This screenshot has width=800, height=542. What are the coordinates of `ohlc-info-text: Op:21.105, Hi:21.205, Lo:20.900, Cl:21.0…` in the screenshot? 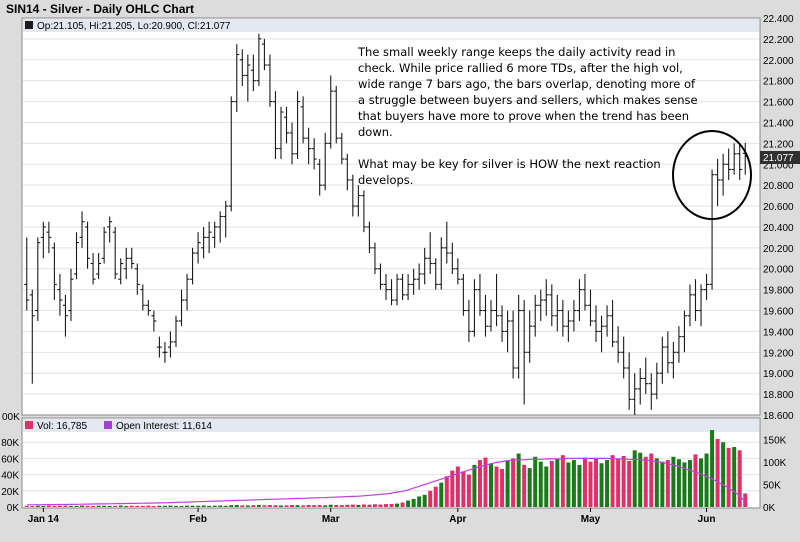 It's located at (134, 26).